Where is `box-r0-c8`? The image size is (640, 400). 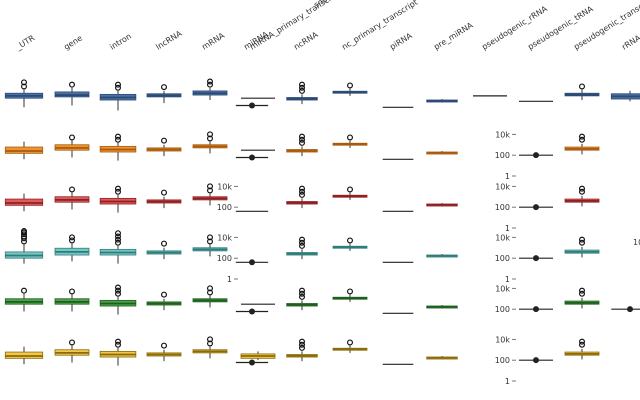 box-r0-c8 is located at coordinates (350, 89).